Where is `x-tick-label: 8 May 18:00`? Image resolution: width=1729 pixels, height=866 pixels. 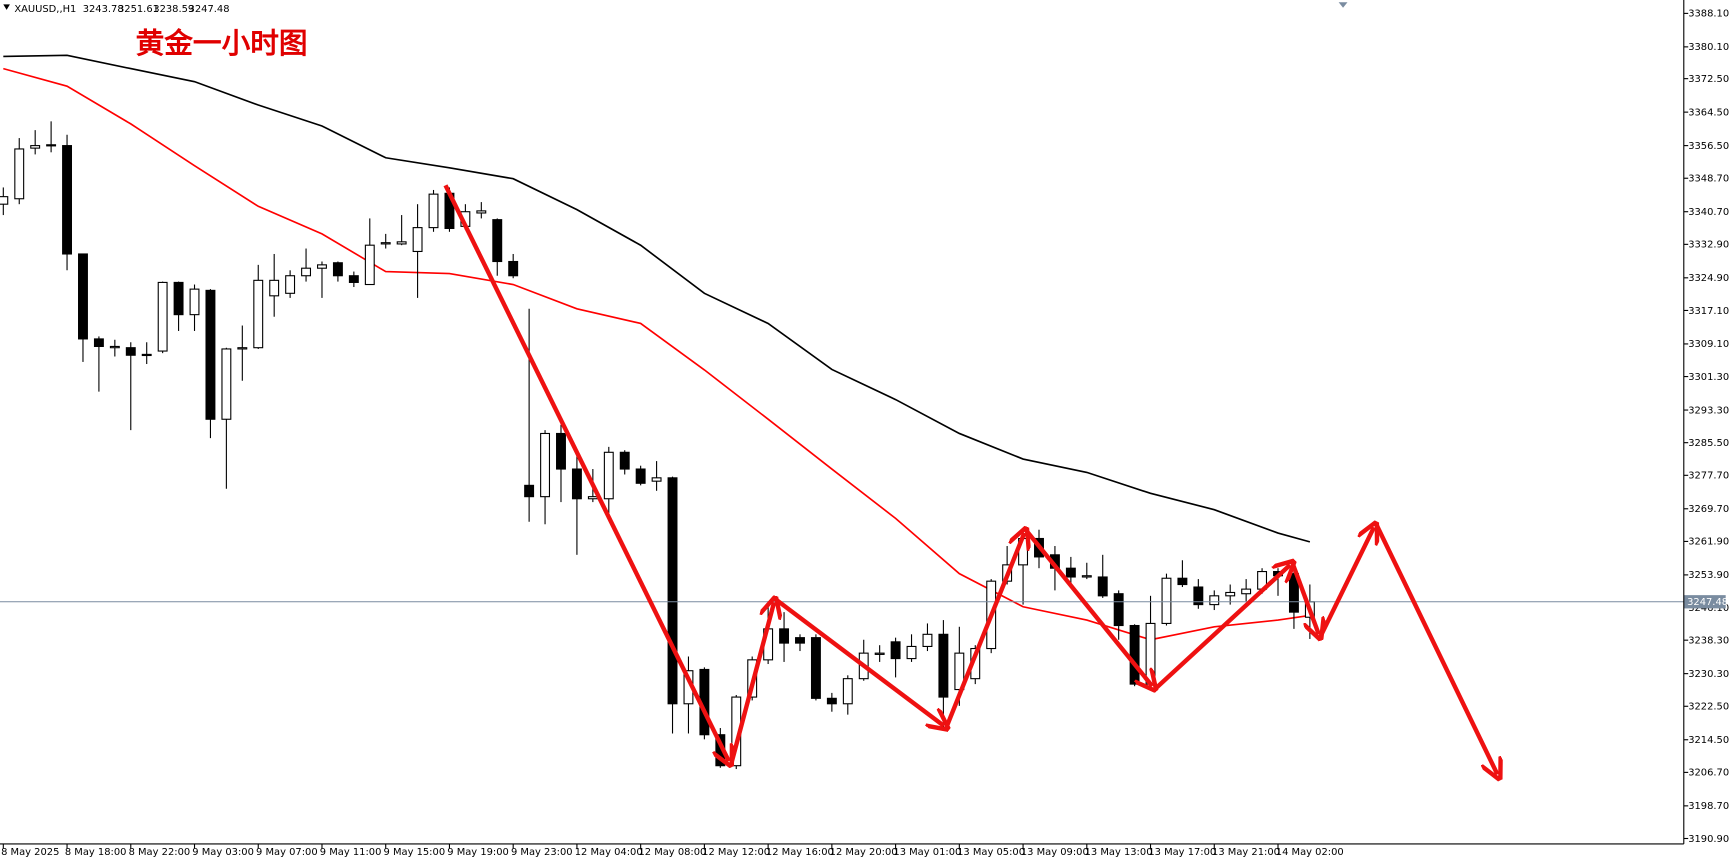
x-tick-label: 8 May 18:00 is located at coordinates (96, 852).